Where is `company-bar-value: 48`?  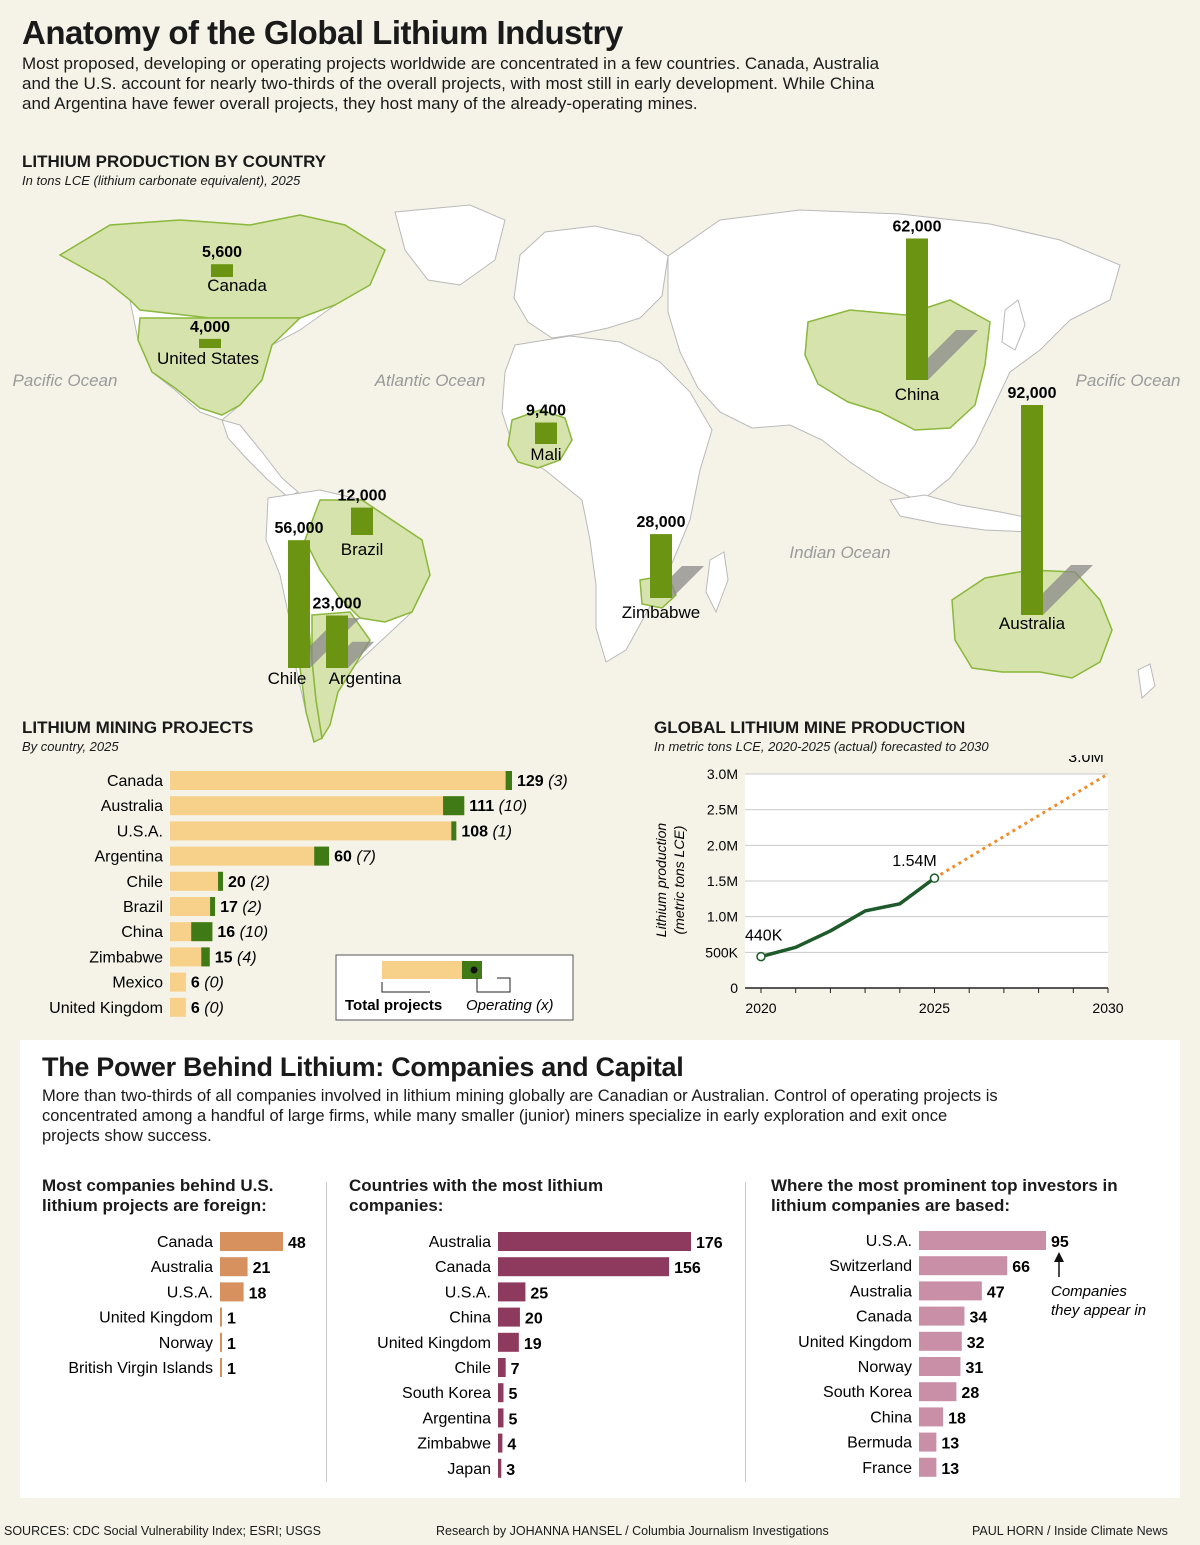 company-bar-value: 48 is located at coordinates (297, 1243).